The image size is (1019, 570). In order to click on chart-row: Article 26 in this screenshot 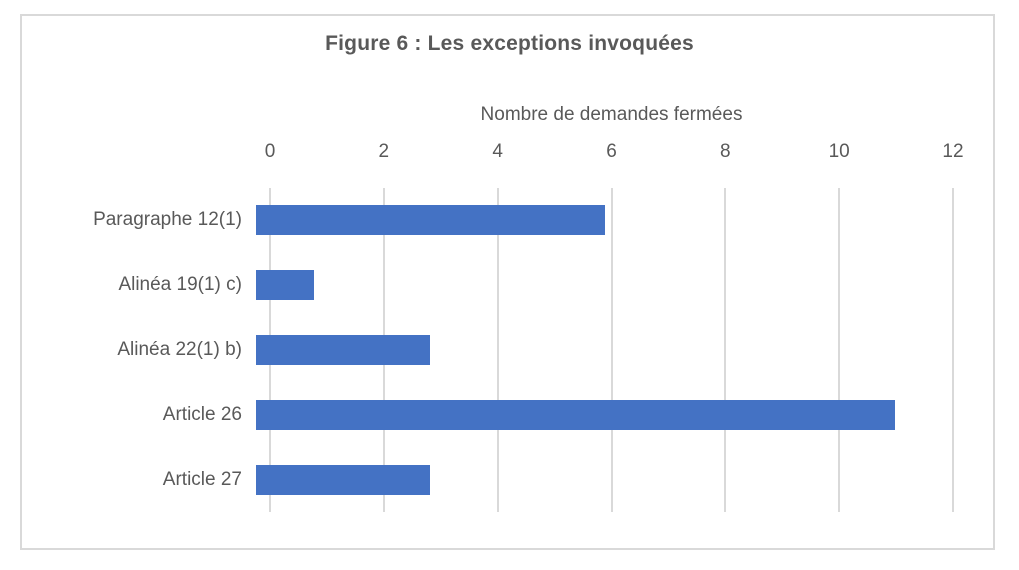, I will do `click(487, 414)`.